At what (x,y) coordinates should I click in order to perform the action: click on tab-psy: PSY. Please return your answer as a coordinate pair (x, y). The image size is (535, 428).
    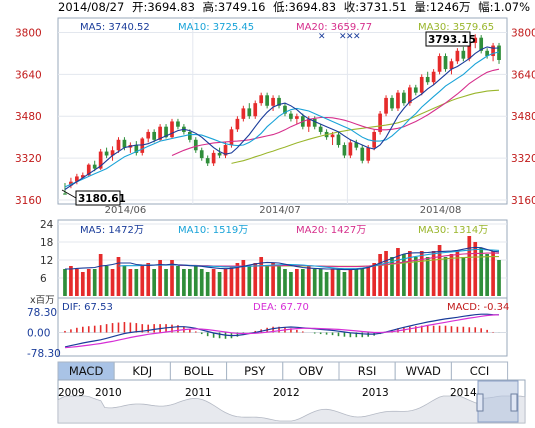
    Looking at the image, I should click on (255, 371).